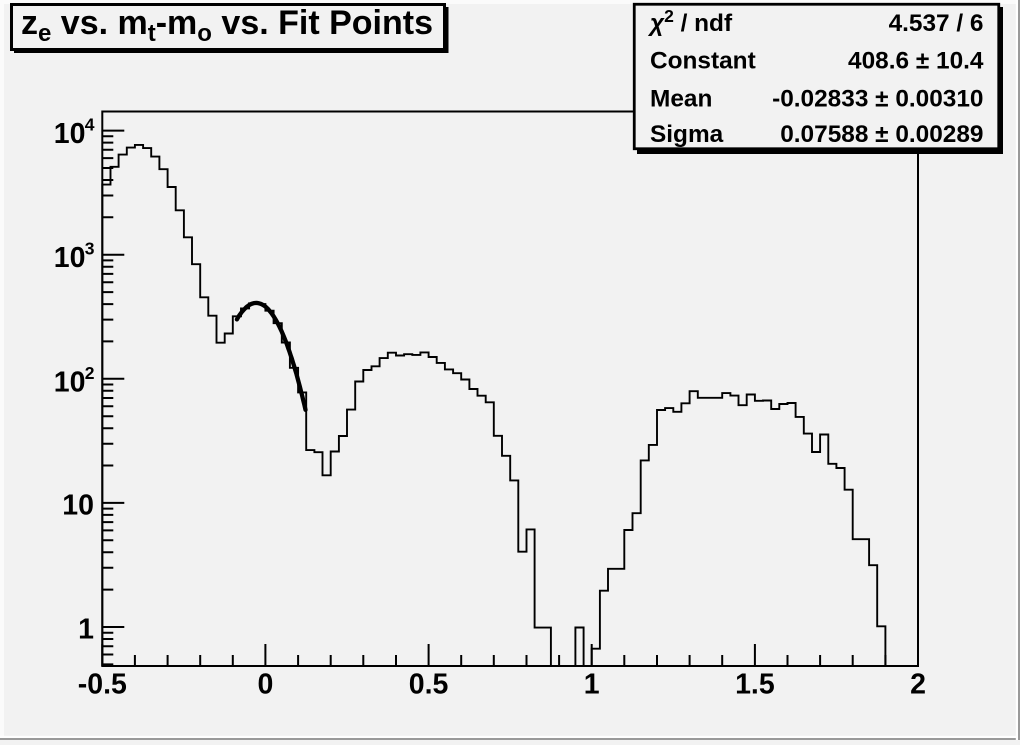 This screenshot has height=745, width=1020. What do you see at coordinates (90, 125) in the screenshot?
I see `svg-text: 4` at bounding box center [90, 125].